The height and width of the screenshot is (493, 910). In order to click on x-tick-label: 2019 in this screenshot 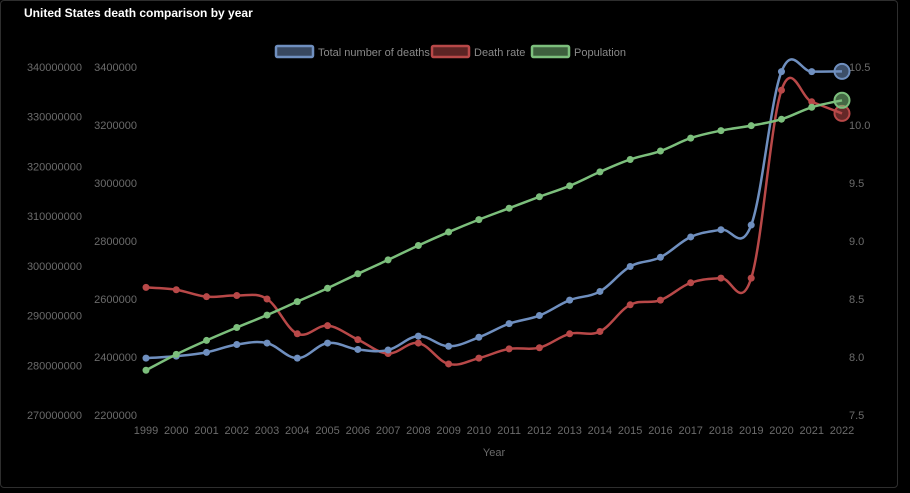, I will do `click(751, 431)`.